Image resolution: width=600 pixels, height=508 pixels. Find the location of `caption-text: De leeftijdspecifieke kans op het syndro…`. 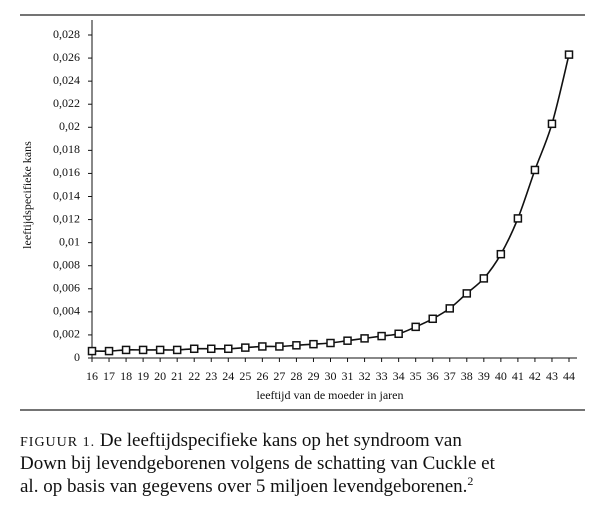

caption-text: De leeftijdspecifieke kans op het syndro… is located at coordinates (281, 440).